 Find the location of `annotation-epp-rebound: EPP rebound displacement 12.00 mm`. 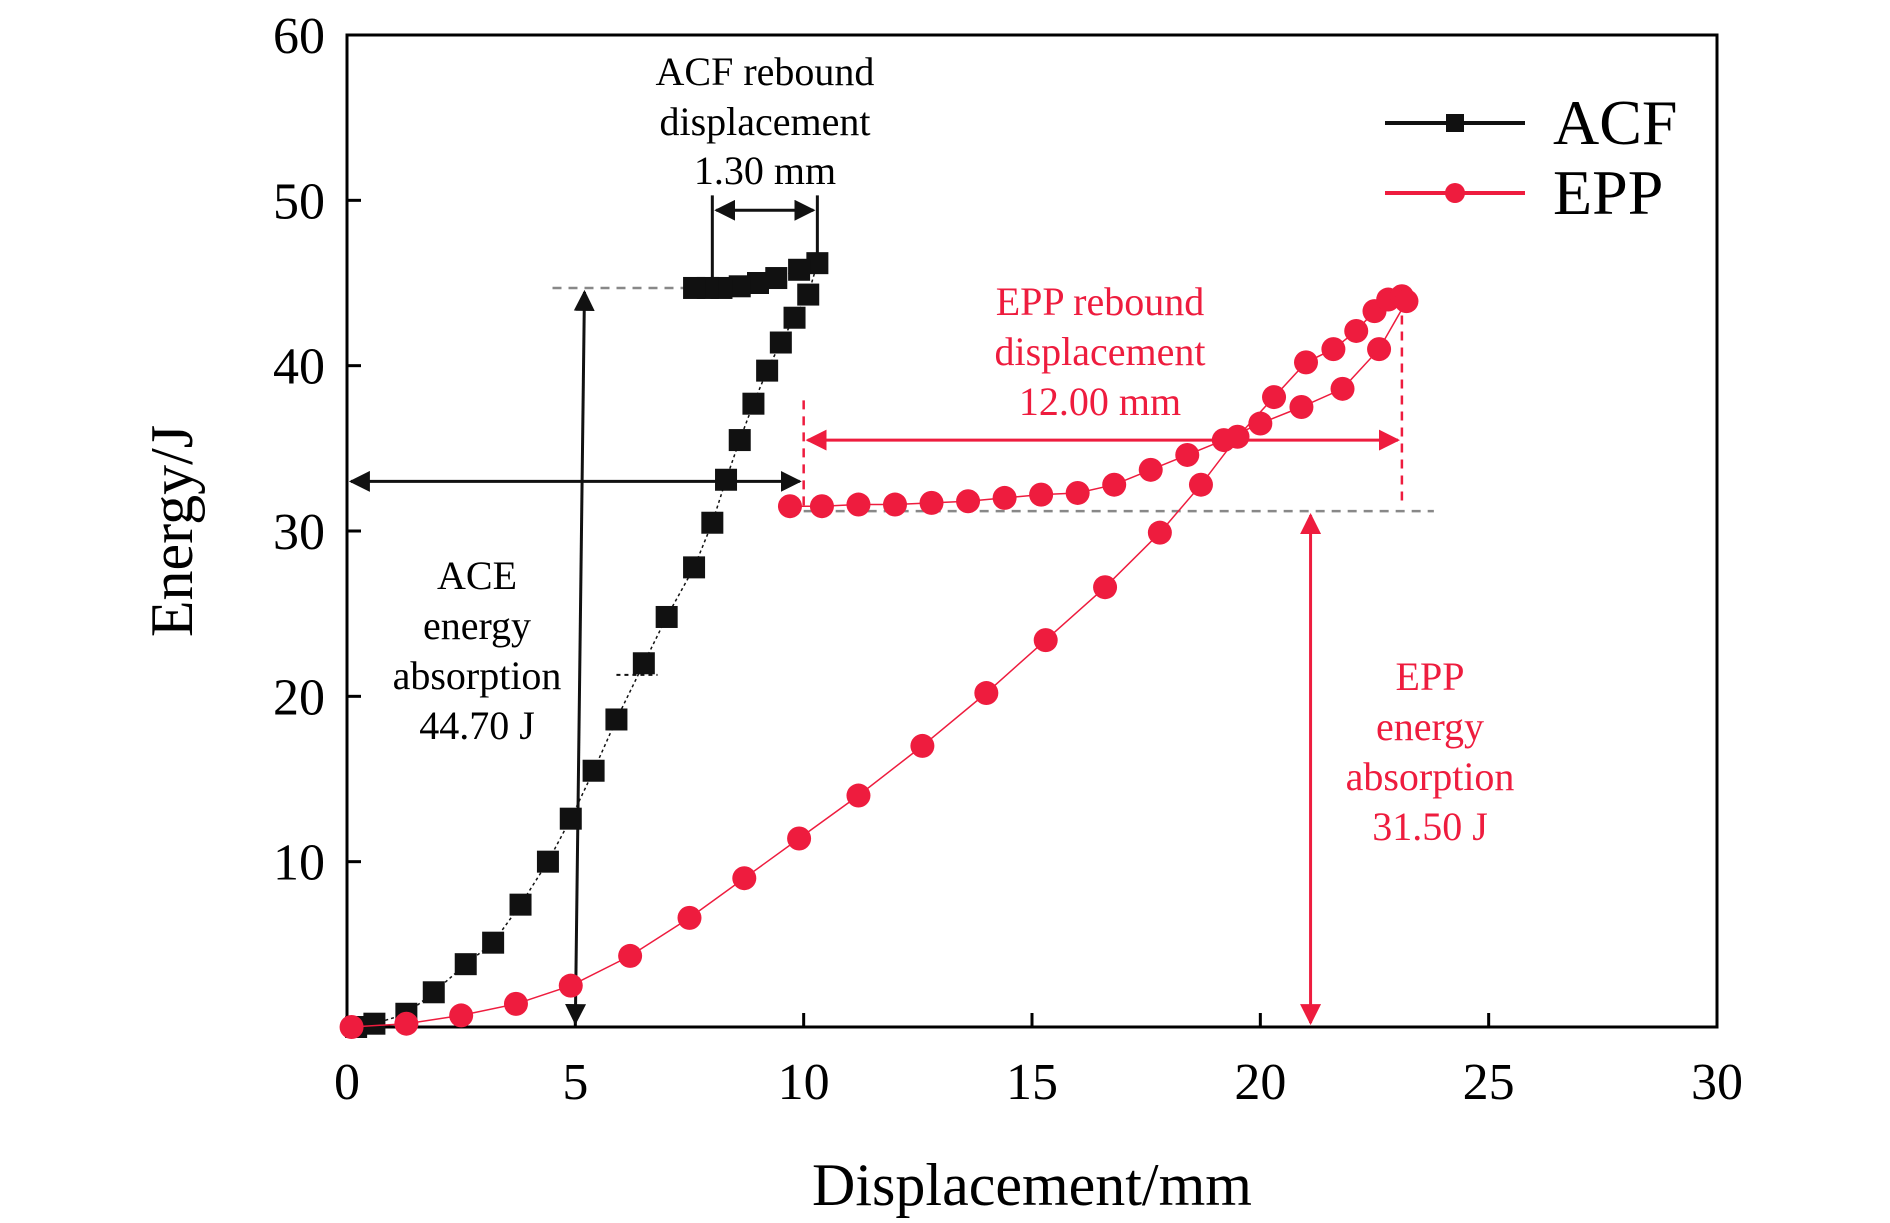

annotation-epp-rebound: EPP rebound displacement 12.00 mm is located at coordinates (1099, 351).